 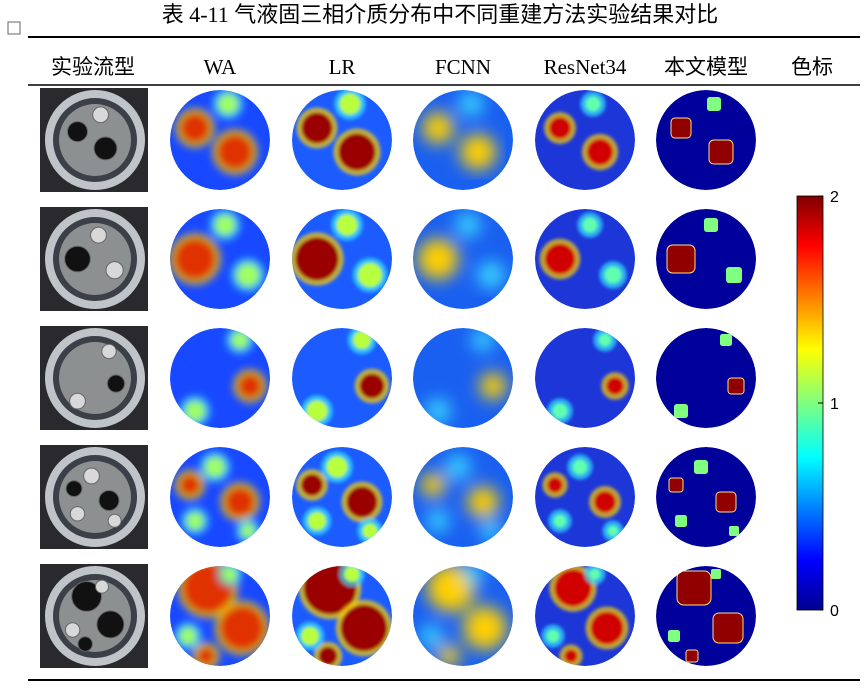 What do you see at coordinates (834, 197) in the screenshot?
I see `colorbar-tick-label: 2` at bounding box center [834, 197].